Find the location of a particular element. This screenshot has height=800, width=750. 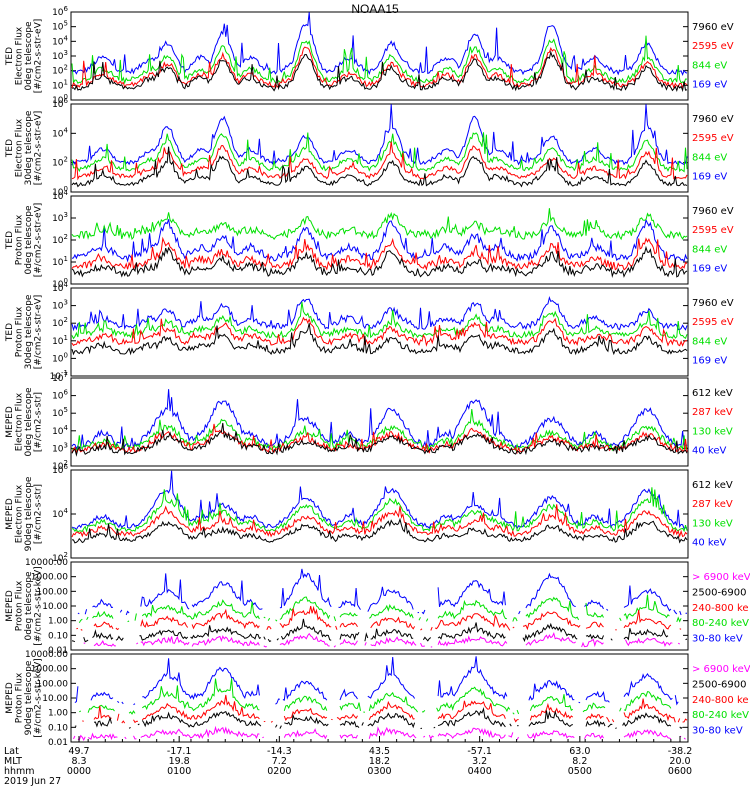

legend-entry: 2595 eV is located at coordinates (713, 138).